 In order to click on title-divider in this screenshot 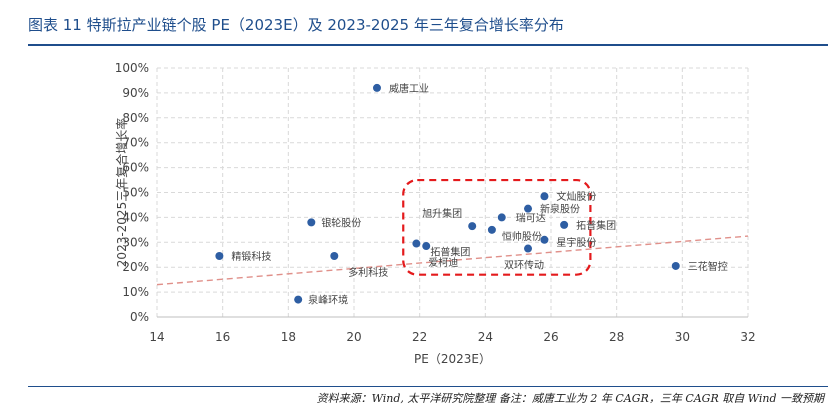, I will do `click(428, 45)`.